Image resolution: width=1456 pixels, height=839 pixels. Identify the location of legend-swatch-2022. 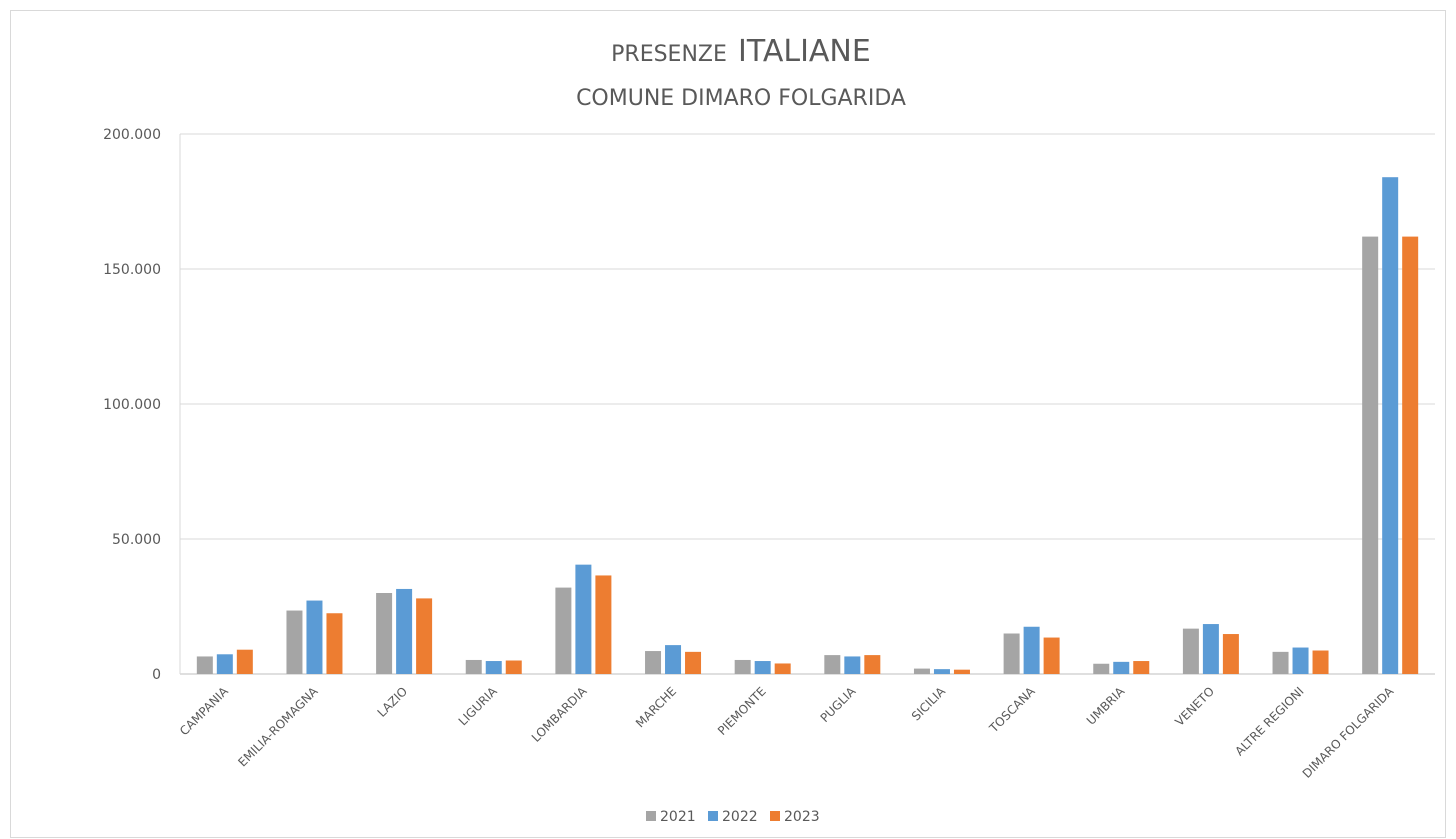
(713, 816).